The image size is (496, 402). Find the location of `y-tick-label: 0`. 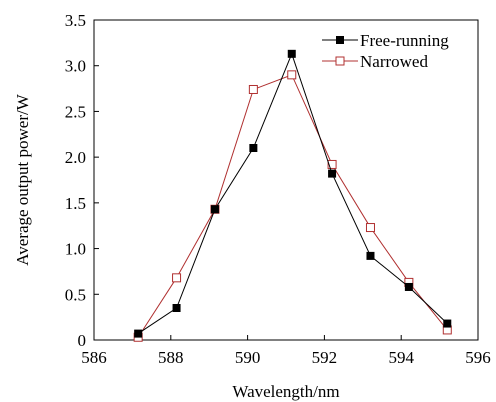

y-tick-label: 0 is located at coordinates (82, 340).